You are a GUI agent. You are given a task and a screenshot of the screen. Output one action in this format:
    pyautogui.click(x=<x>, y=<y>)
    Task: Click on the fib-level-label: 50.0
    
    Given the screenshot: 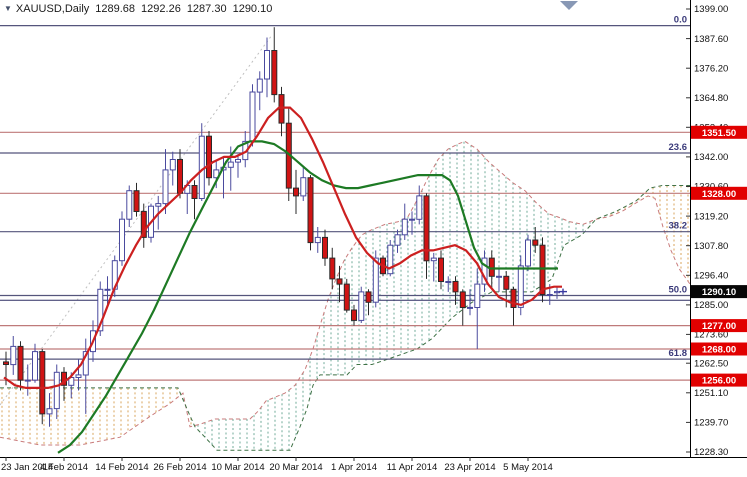 What is the action you would take?
    pyautogui.click(x=678, y=290)
    